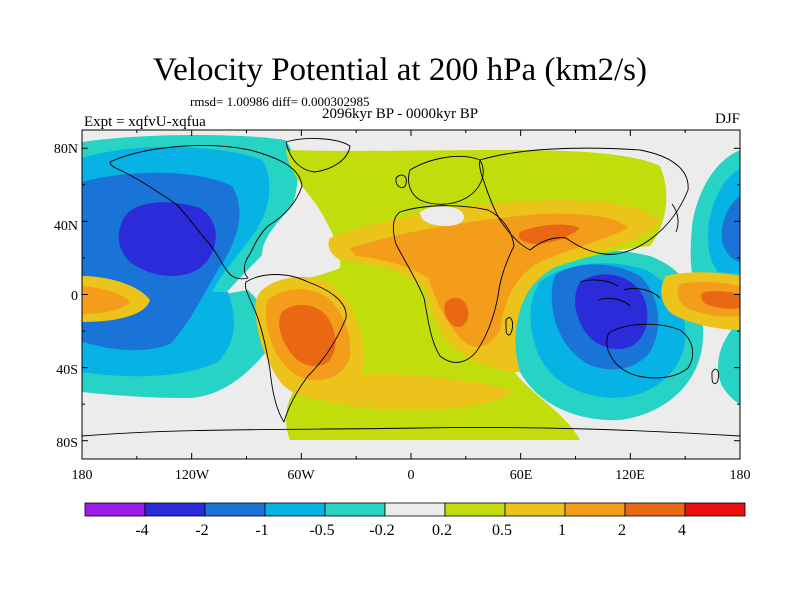 Image resolution: width=800 pixels, height=600 pixels. What do you see at coordinates (730, 229) in the screenshot?
I see `contour-neg-1-east` at bounding box center [730, 229].